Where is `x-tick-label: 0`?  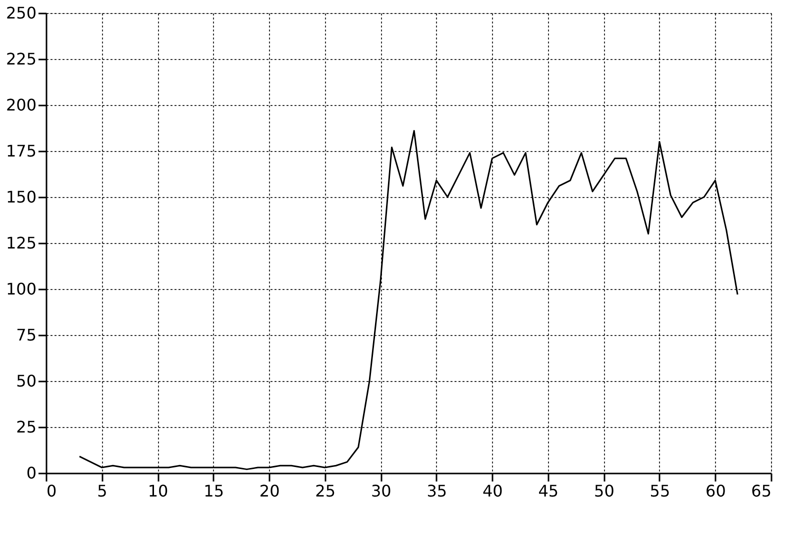 x-tick-label: 0 is located at coordinates (51, 491).